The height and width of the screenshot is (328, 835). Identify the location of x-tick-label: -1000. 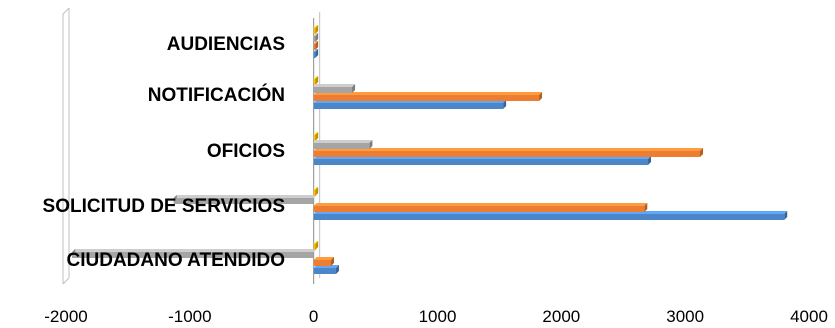
(189, 316).